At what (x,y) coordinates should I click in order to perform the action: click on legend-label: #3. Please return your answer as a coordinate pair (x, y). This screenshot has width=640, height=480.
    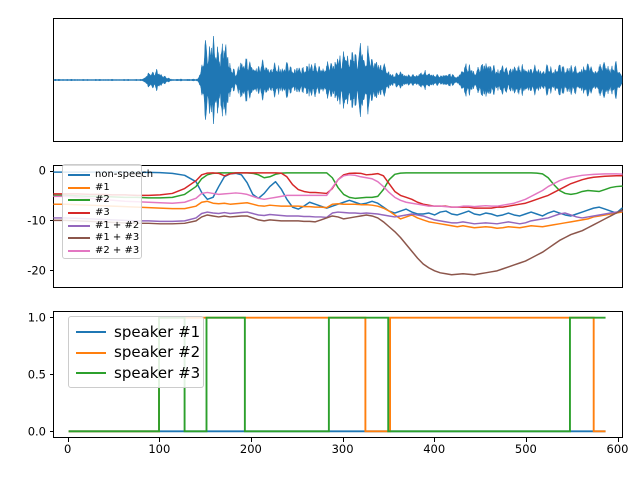
    Looking at the image, I should click on (102, 213).